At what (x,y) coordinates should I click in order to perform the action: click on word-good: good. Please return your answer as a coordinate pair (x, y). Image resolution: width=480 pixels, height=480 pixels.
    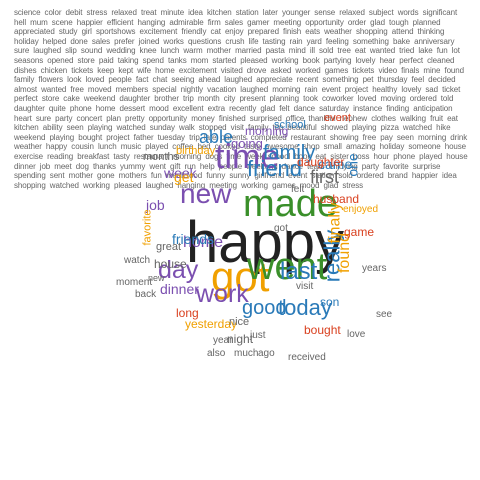
    Looking at the image, I should click on (264, 308).